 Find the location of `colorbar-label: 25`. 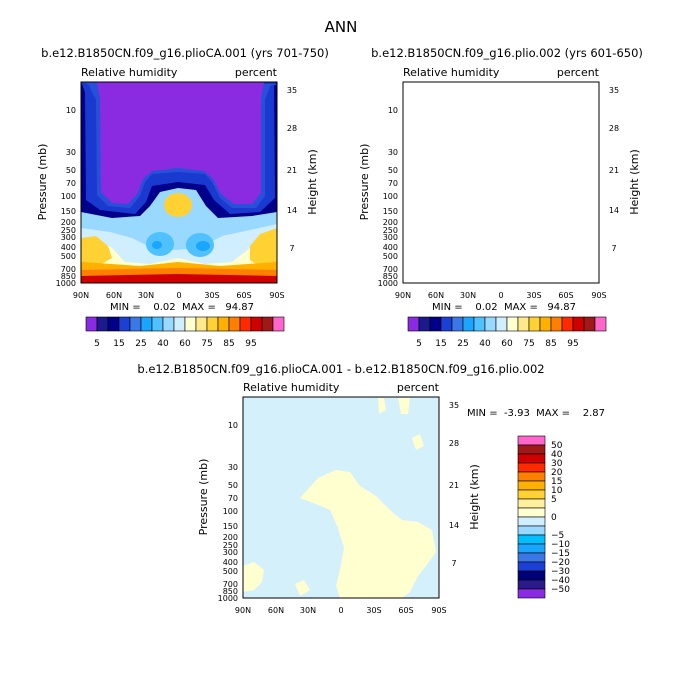

colorbar-label: 25 is located at coordinates (140, 344).